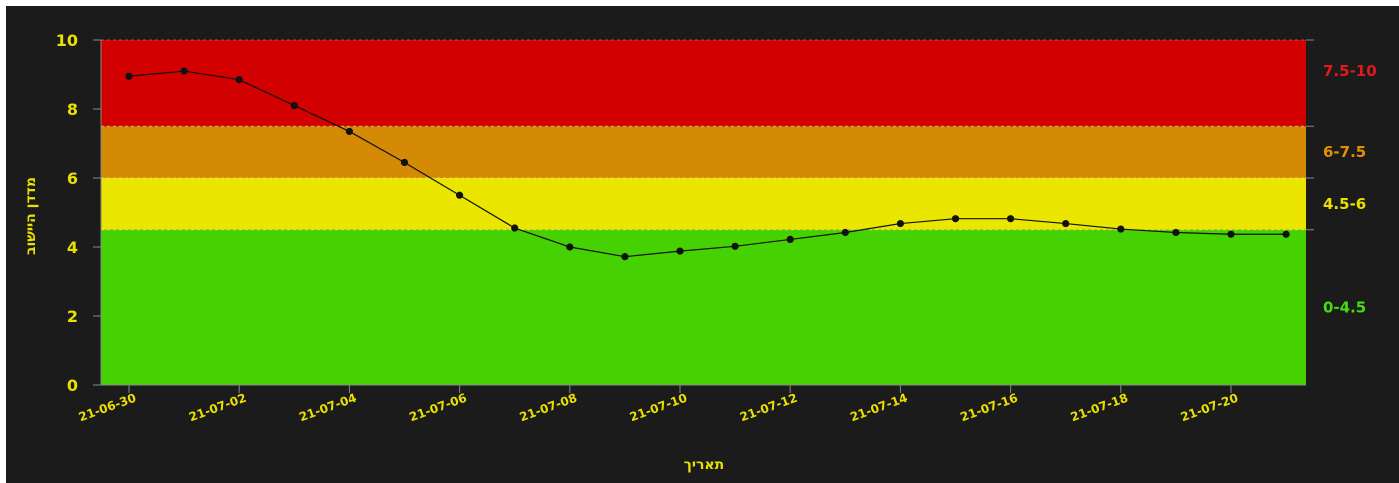 Image resolution: width=1399 pixels, height=483 pixels. I want to click on y-tick-label: 2, so click(72, 316).